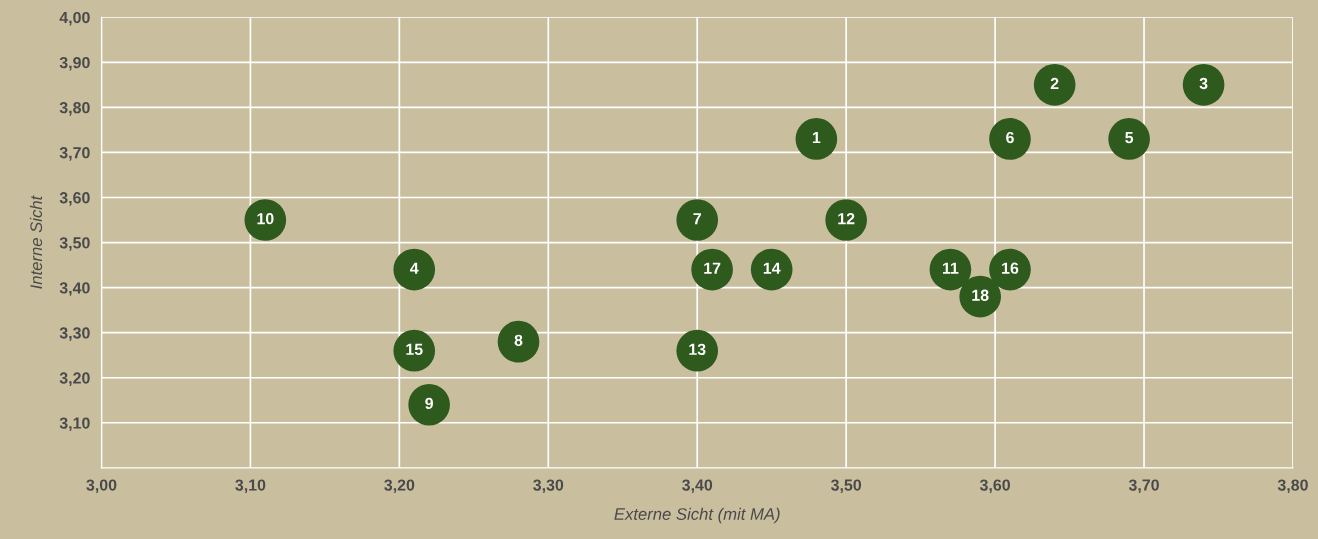  I want to click on annotation: 7, so click(697, 219).